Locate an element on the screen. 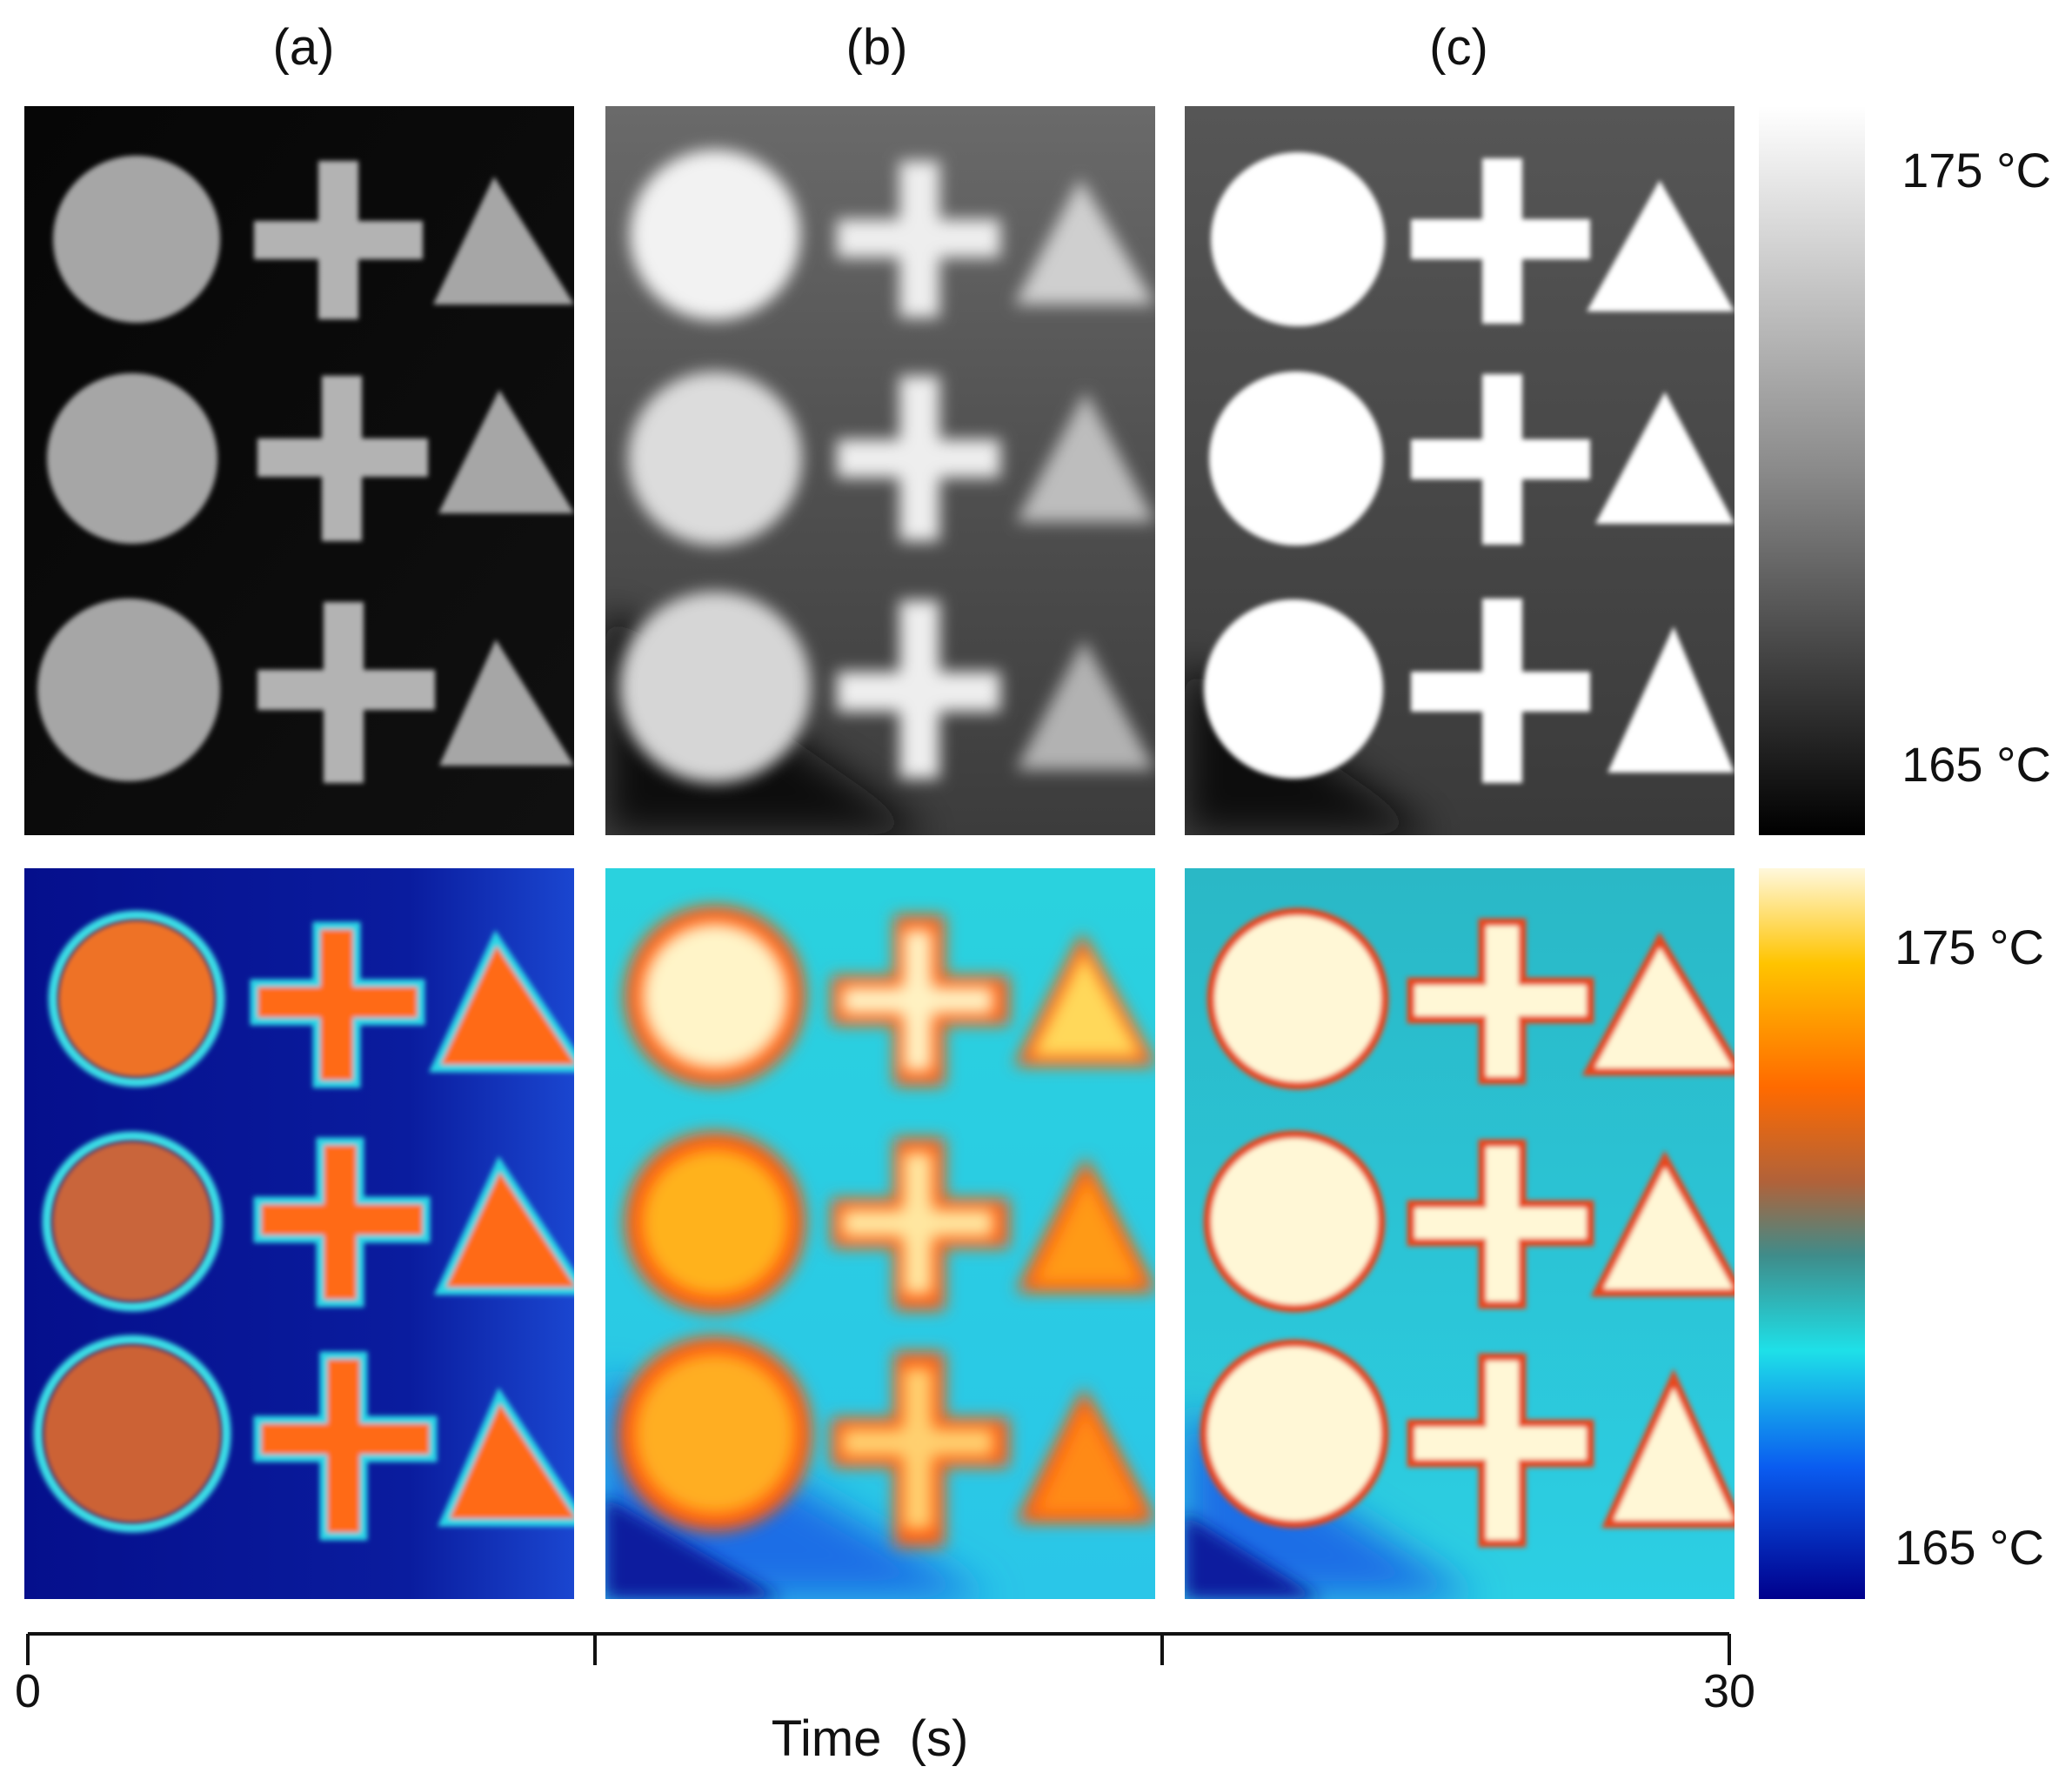 The image size is (2072, 1780). grayscale-panel-b is located at coordinates (880, 470).